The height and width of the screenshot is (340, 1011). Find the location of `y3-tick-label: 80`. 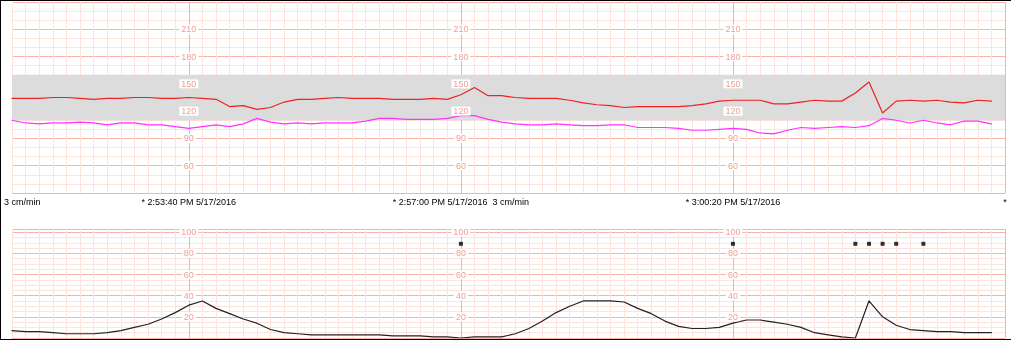

y3-tick-label: 80 is located at coordinates (732, 253).